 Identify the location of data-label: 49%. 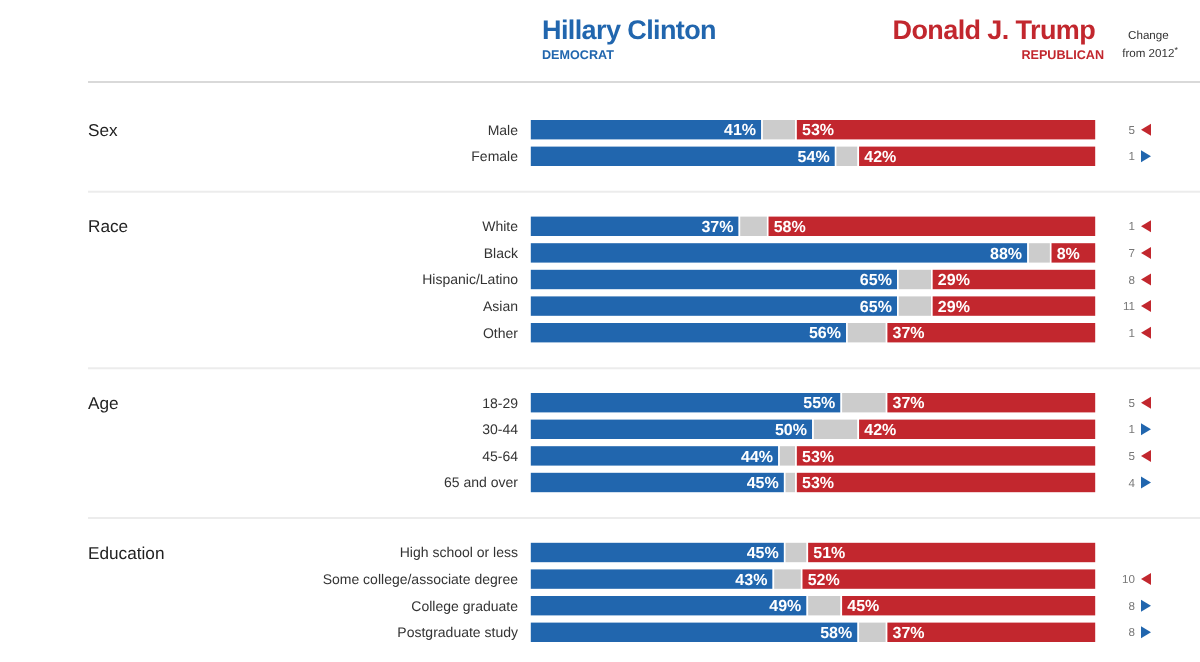
(785, 606).